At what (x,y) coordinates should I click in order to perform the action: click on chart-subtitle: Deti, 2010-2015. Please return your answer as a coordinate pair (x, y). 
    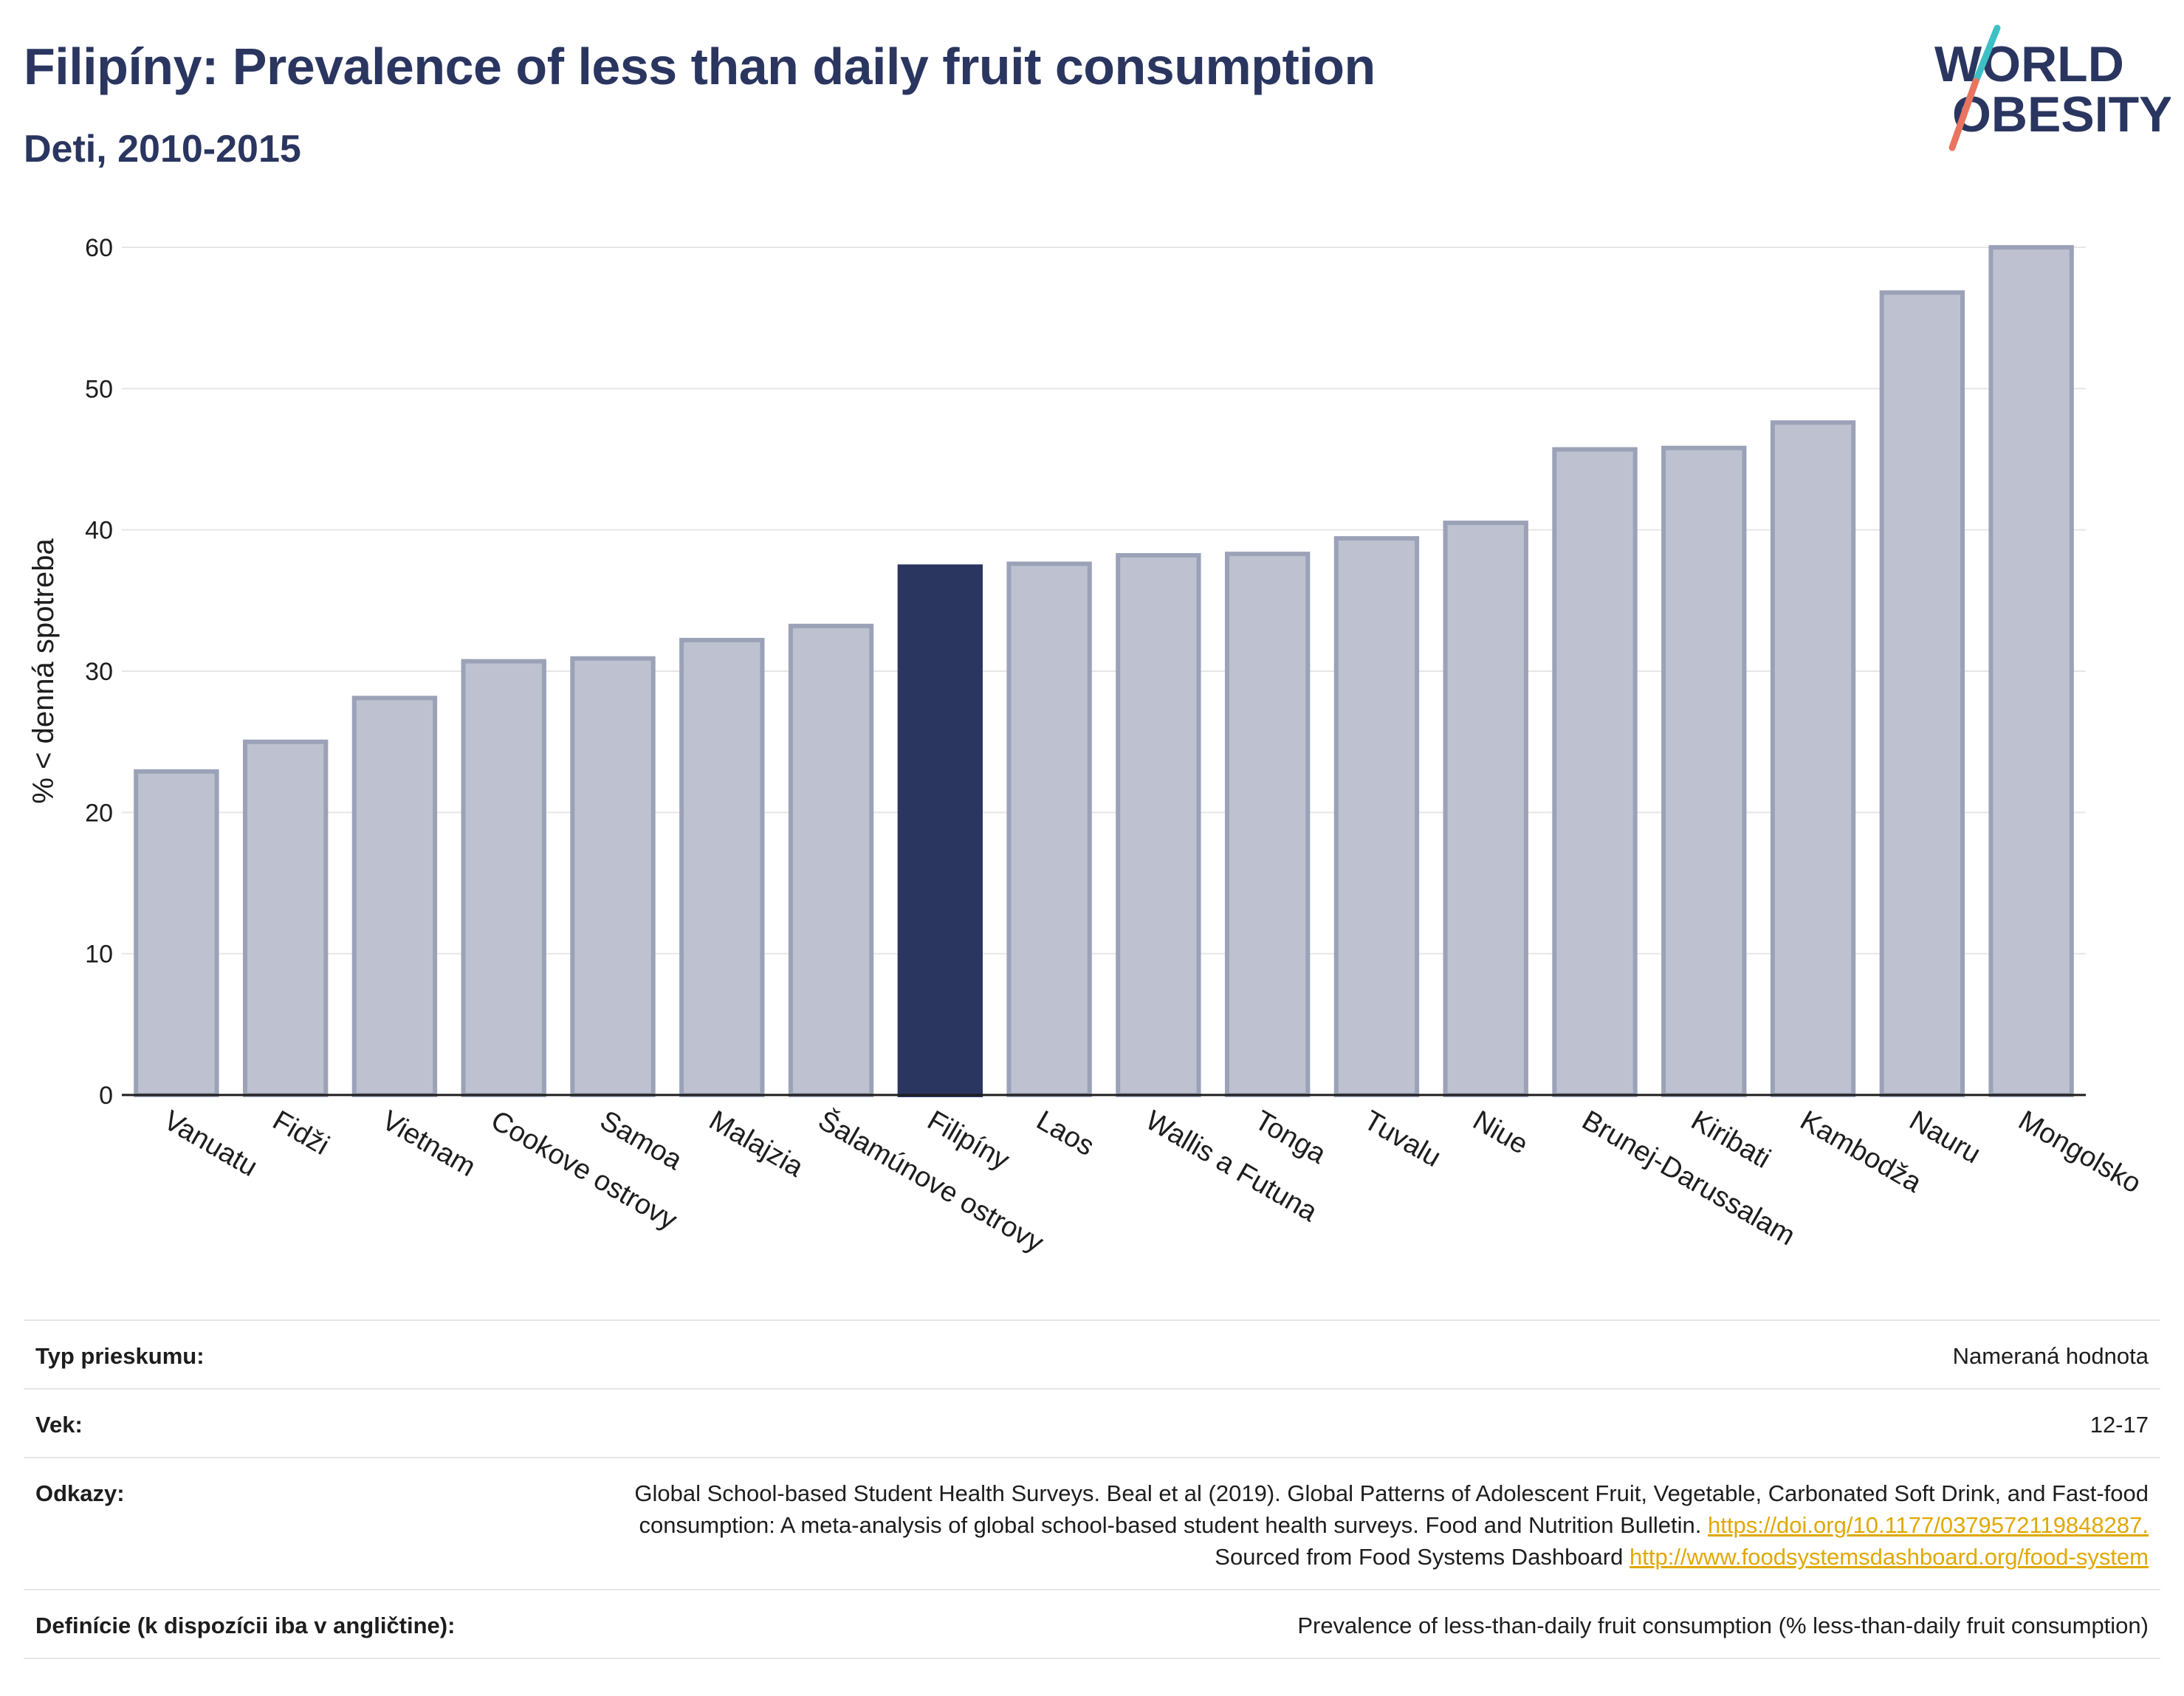
    Looking at the image, I should click on (163, 149).